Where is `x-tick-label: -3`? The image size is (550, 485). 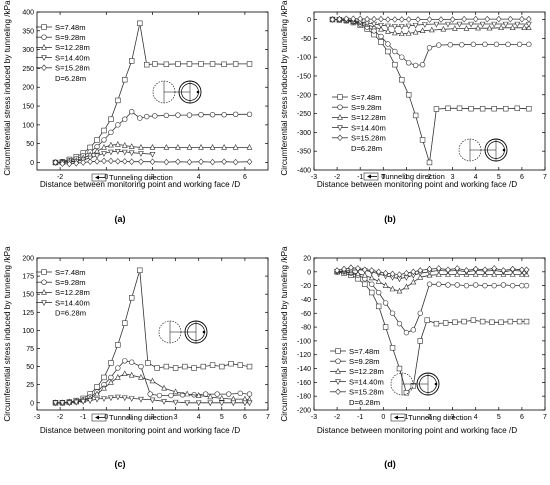 x-tick-label: -3 is located at coordinates (314, 177).